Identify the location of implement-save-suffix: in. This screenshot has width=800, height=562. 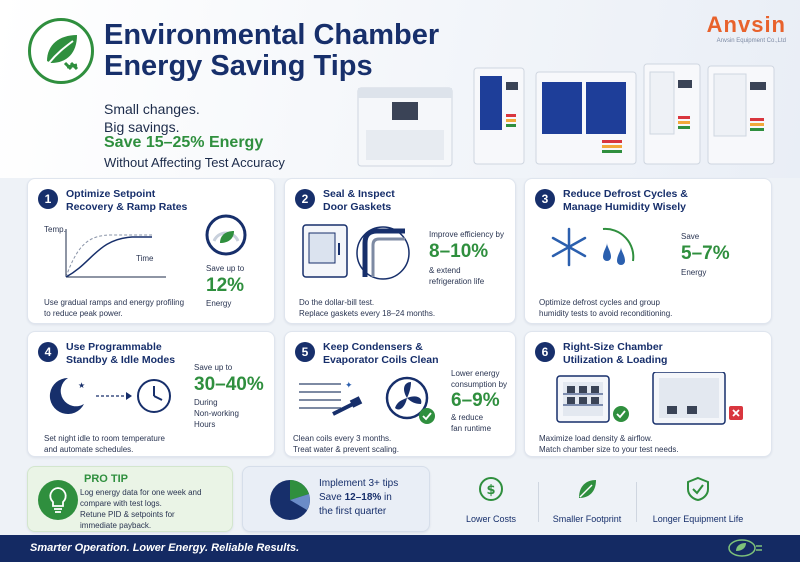
(386, 497).